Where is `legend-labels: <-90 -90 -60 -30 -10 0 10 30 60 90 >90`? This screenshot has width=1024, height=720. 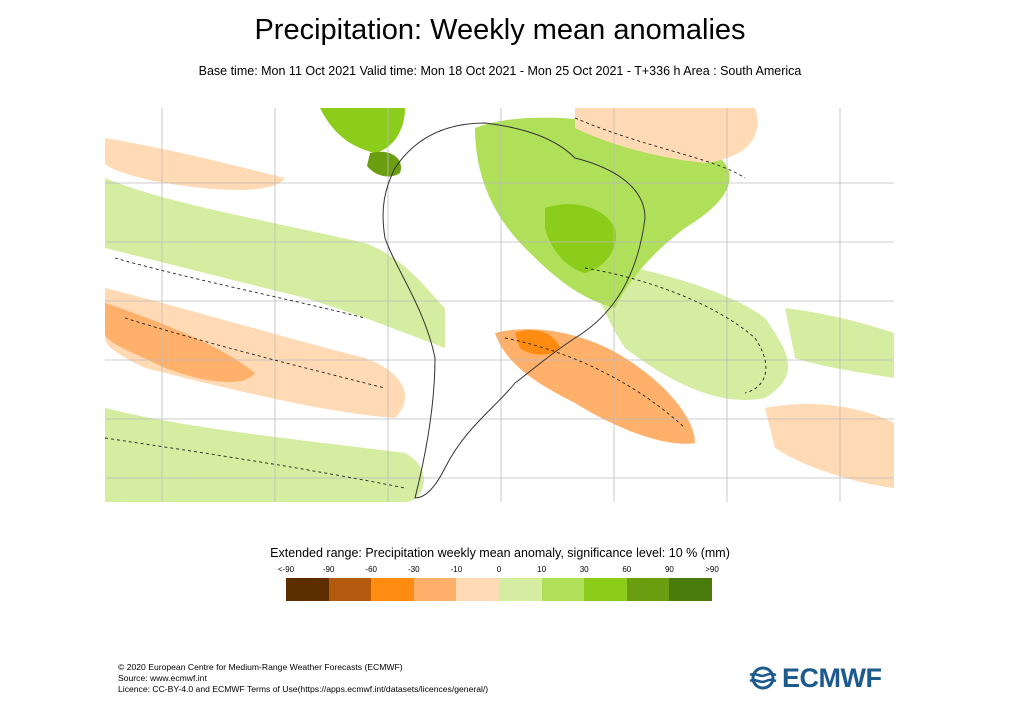 legend-labels: <-90 -90 -60 -30 -10 0 10 30 60 90 >90 is located at coordinates (498, 571).